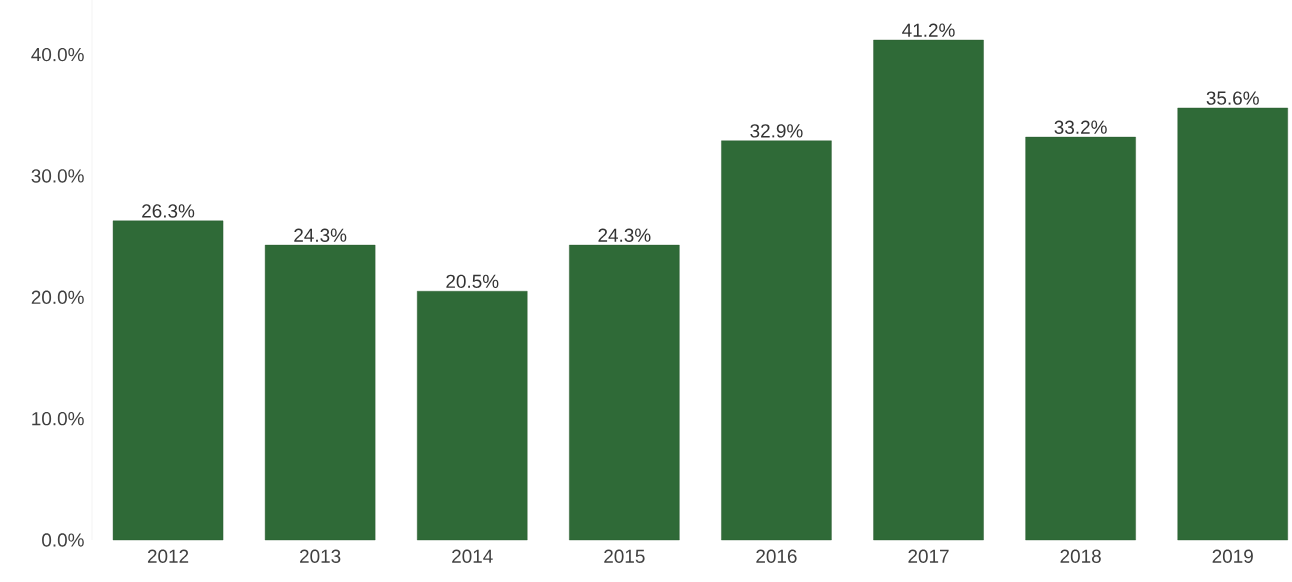  I want to click on data-label: 41.2%, so click(928, 30).